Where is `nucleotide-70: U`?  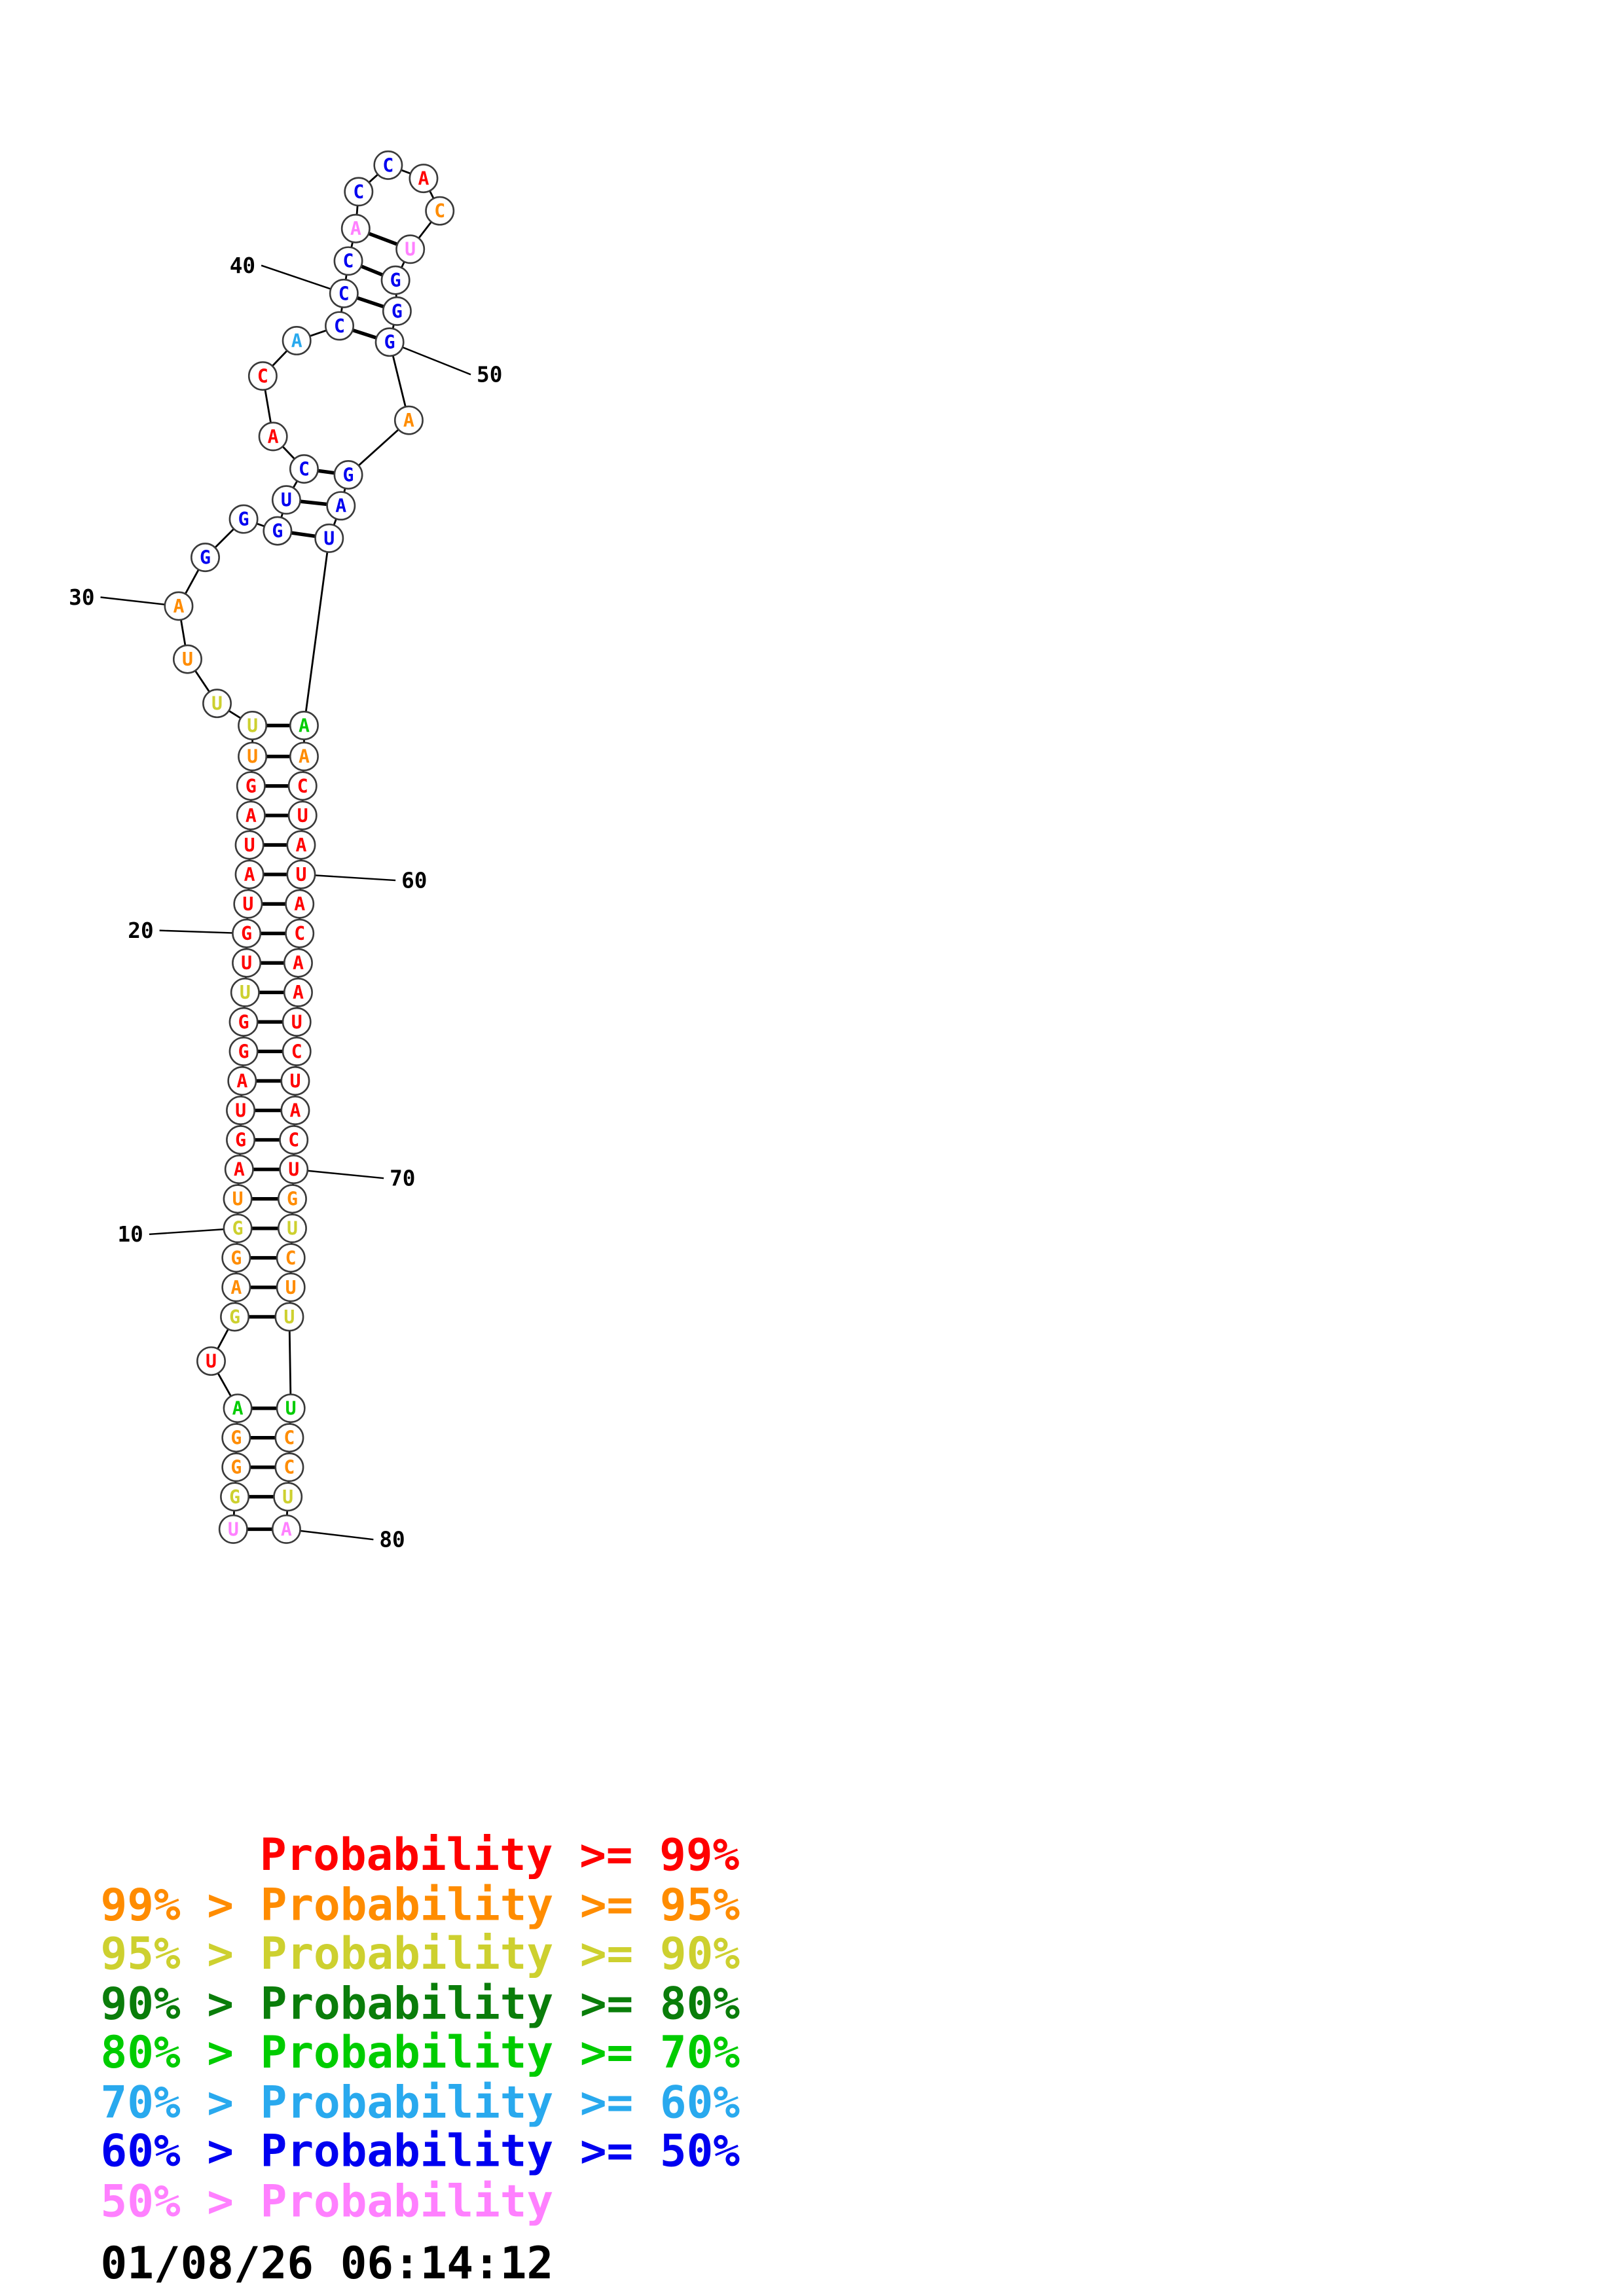 nucleotide-70: U is located at coordinates (294, 1170).